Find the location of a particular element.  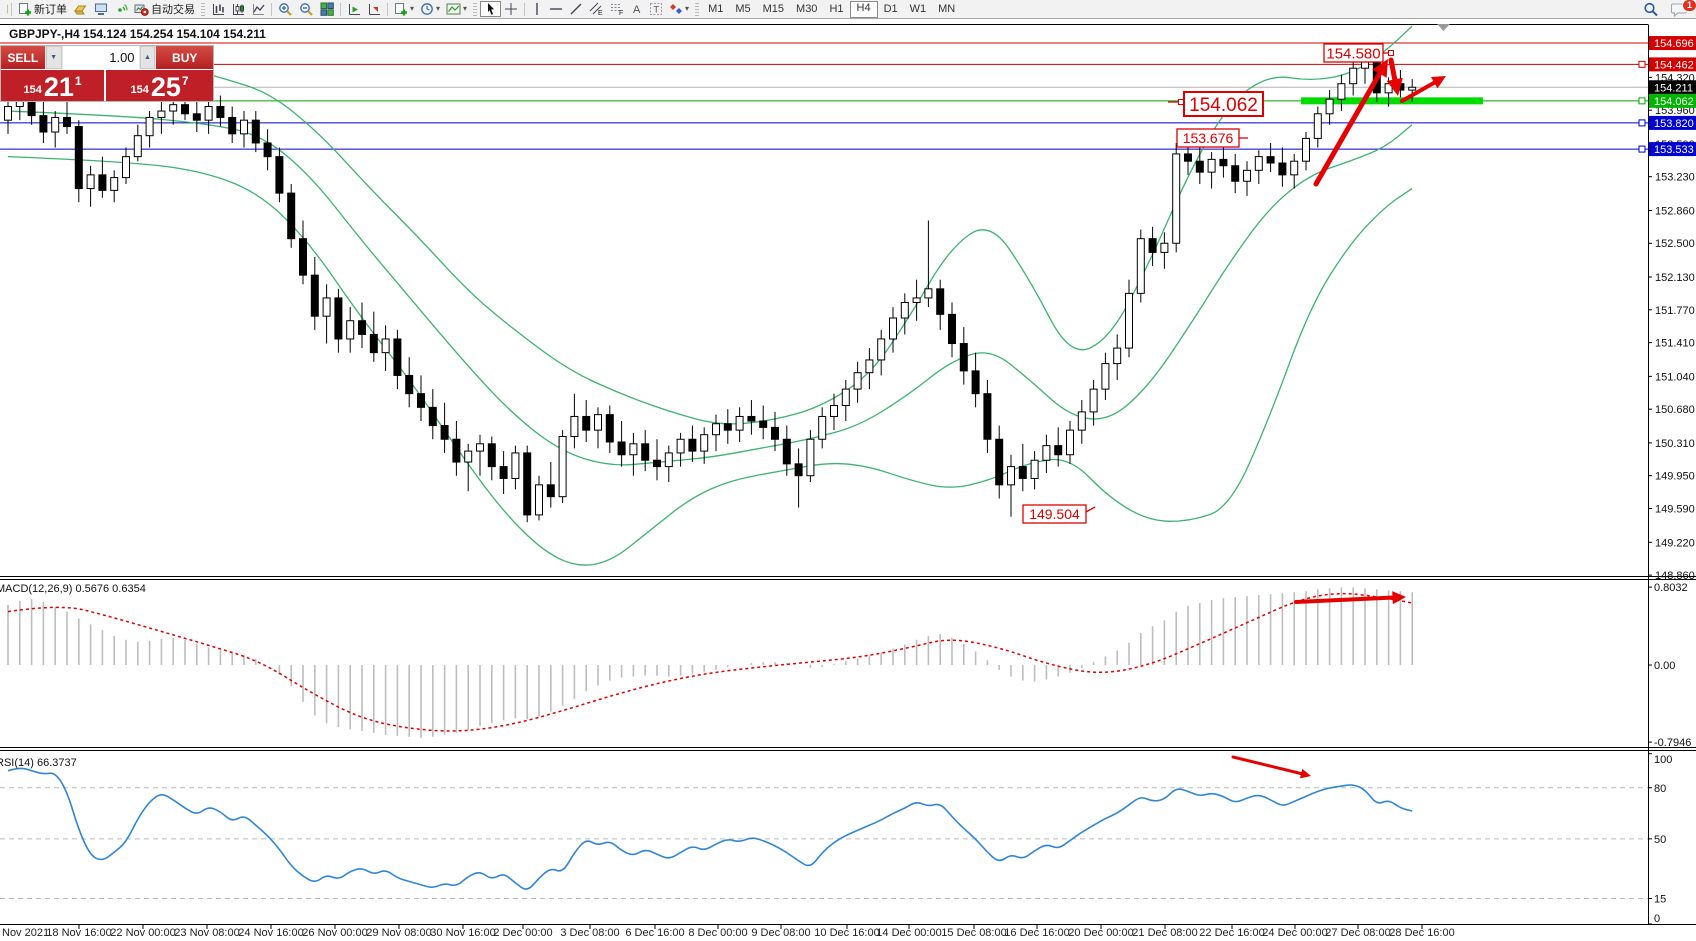

horizontal-line-tool is located at coordinates (556, 9).